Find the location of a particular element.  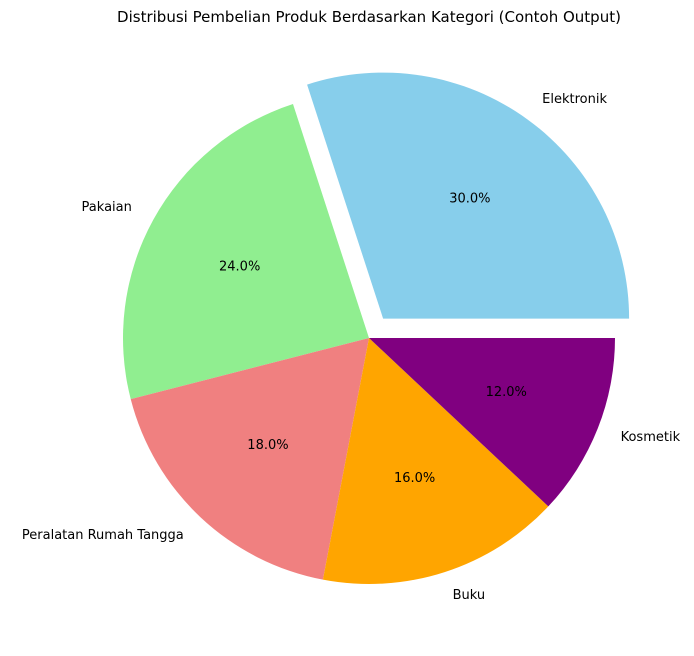

slice-percent-label: 24.0% is located at coordinates (239, 266).